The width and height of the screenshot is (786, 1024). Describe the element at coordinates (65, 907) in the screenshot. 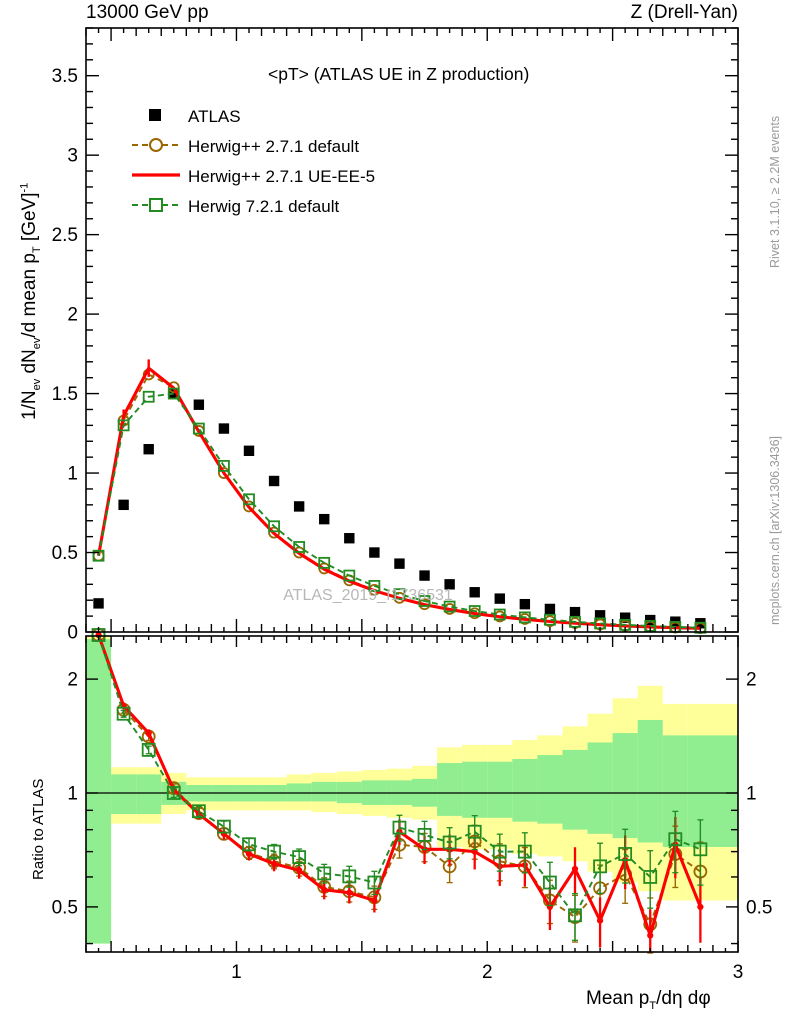

I see `ratio-y-tick-label: 0.5` at that location.